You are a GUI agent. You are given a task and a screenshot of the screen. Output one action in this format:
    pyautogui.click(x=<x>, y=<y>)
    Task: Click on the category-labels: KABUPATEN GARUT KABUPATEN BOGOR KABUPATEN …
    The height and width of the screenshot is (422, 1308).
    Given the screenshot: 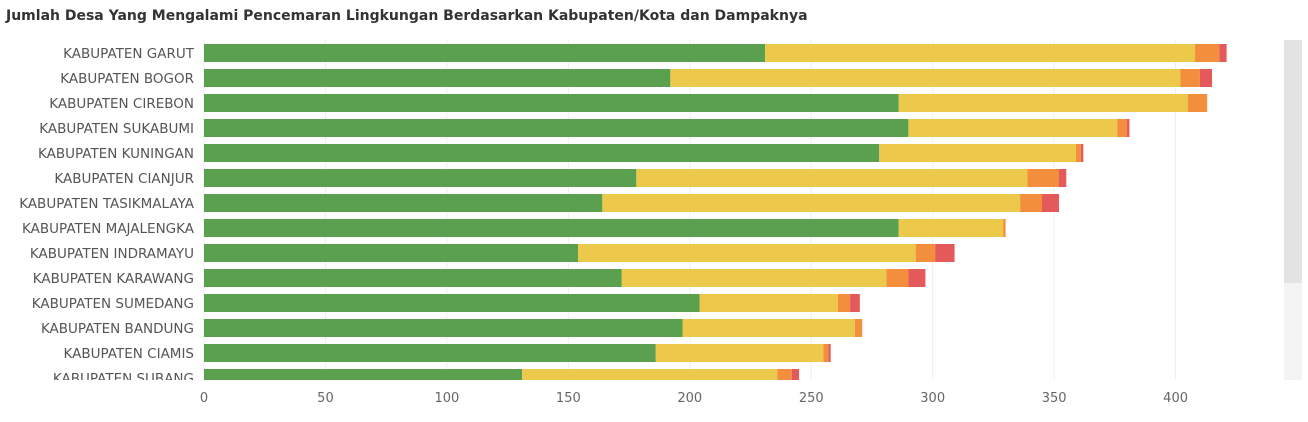 What is the action you would take?
    pyautogui.click(x=107, y=216)
    